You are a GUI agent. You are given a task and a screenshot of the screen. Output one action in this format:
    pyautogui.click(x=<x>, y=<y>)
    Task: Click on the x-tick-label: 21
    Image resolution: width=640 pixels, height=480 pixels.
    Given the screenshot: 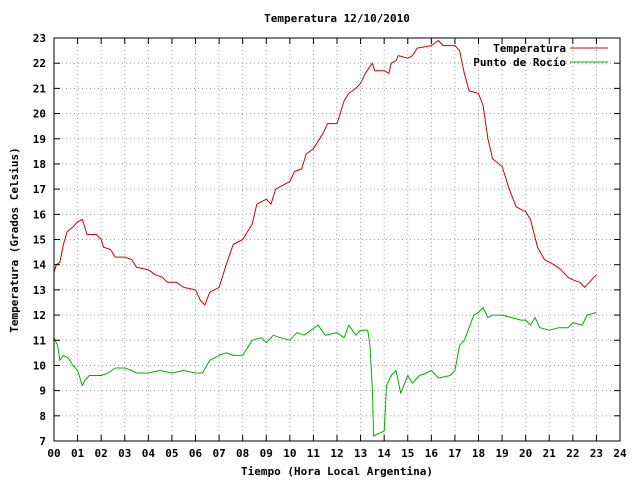 What is the action you would take?
    pyautogui.click(x=550, y=453)
    